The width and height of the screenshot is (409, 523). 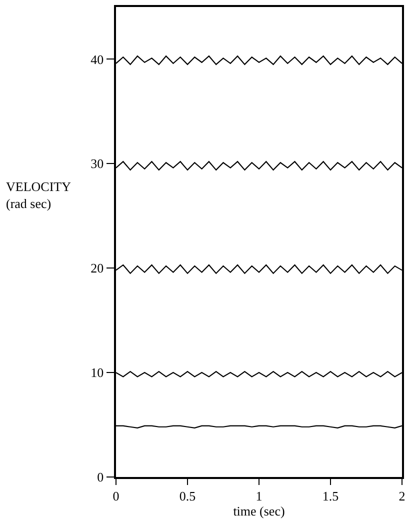 I want to click on x-tick-label: 1, so click(x=259, y=496).